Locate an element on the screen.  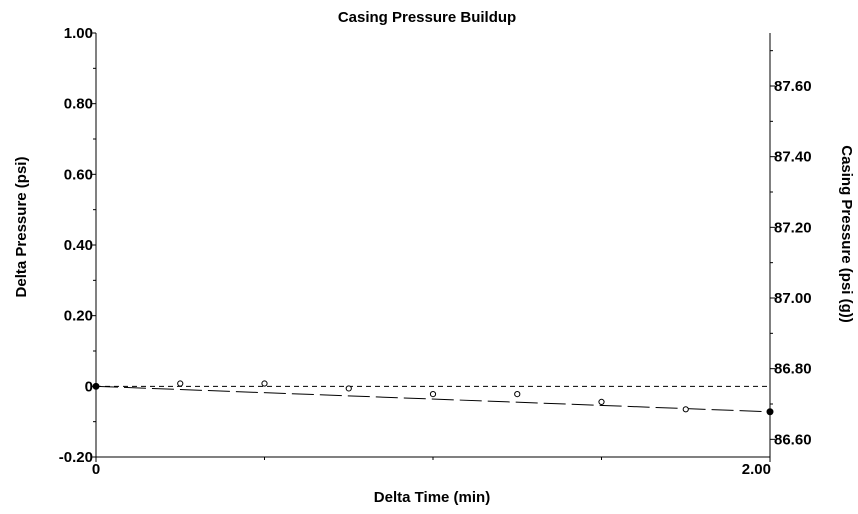
y2-tick-label: 87.40 is located at coordinates (793, 157).